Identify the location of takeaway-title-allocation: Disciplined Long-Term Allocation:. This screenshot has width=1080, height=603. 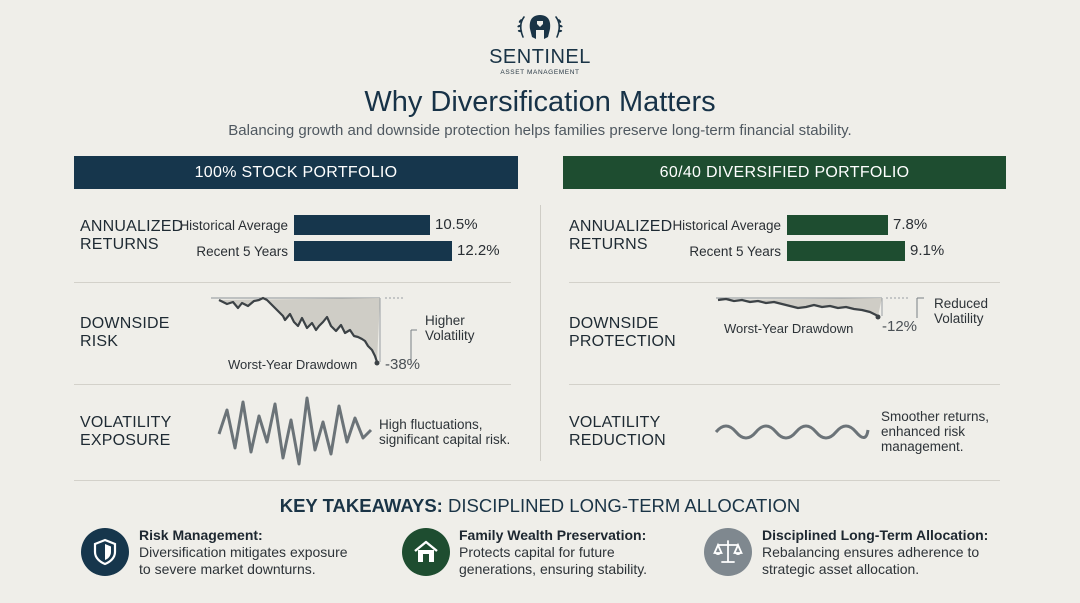
(875, 535).